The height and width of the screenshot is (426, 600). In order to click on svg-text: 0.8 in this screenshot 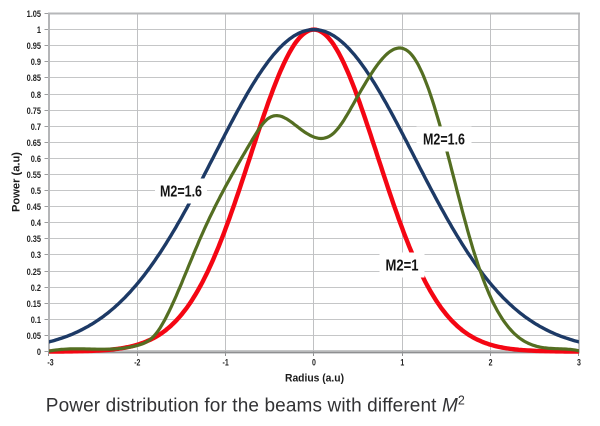, I will do `click(36, 95)`.